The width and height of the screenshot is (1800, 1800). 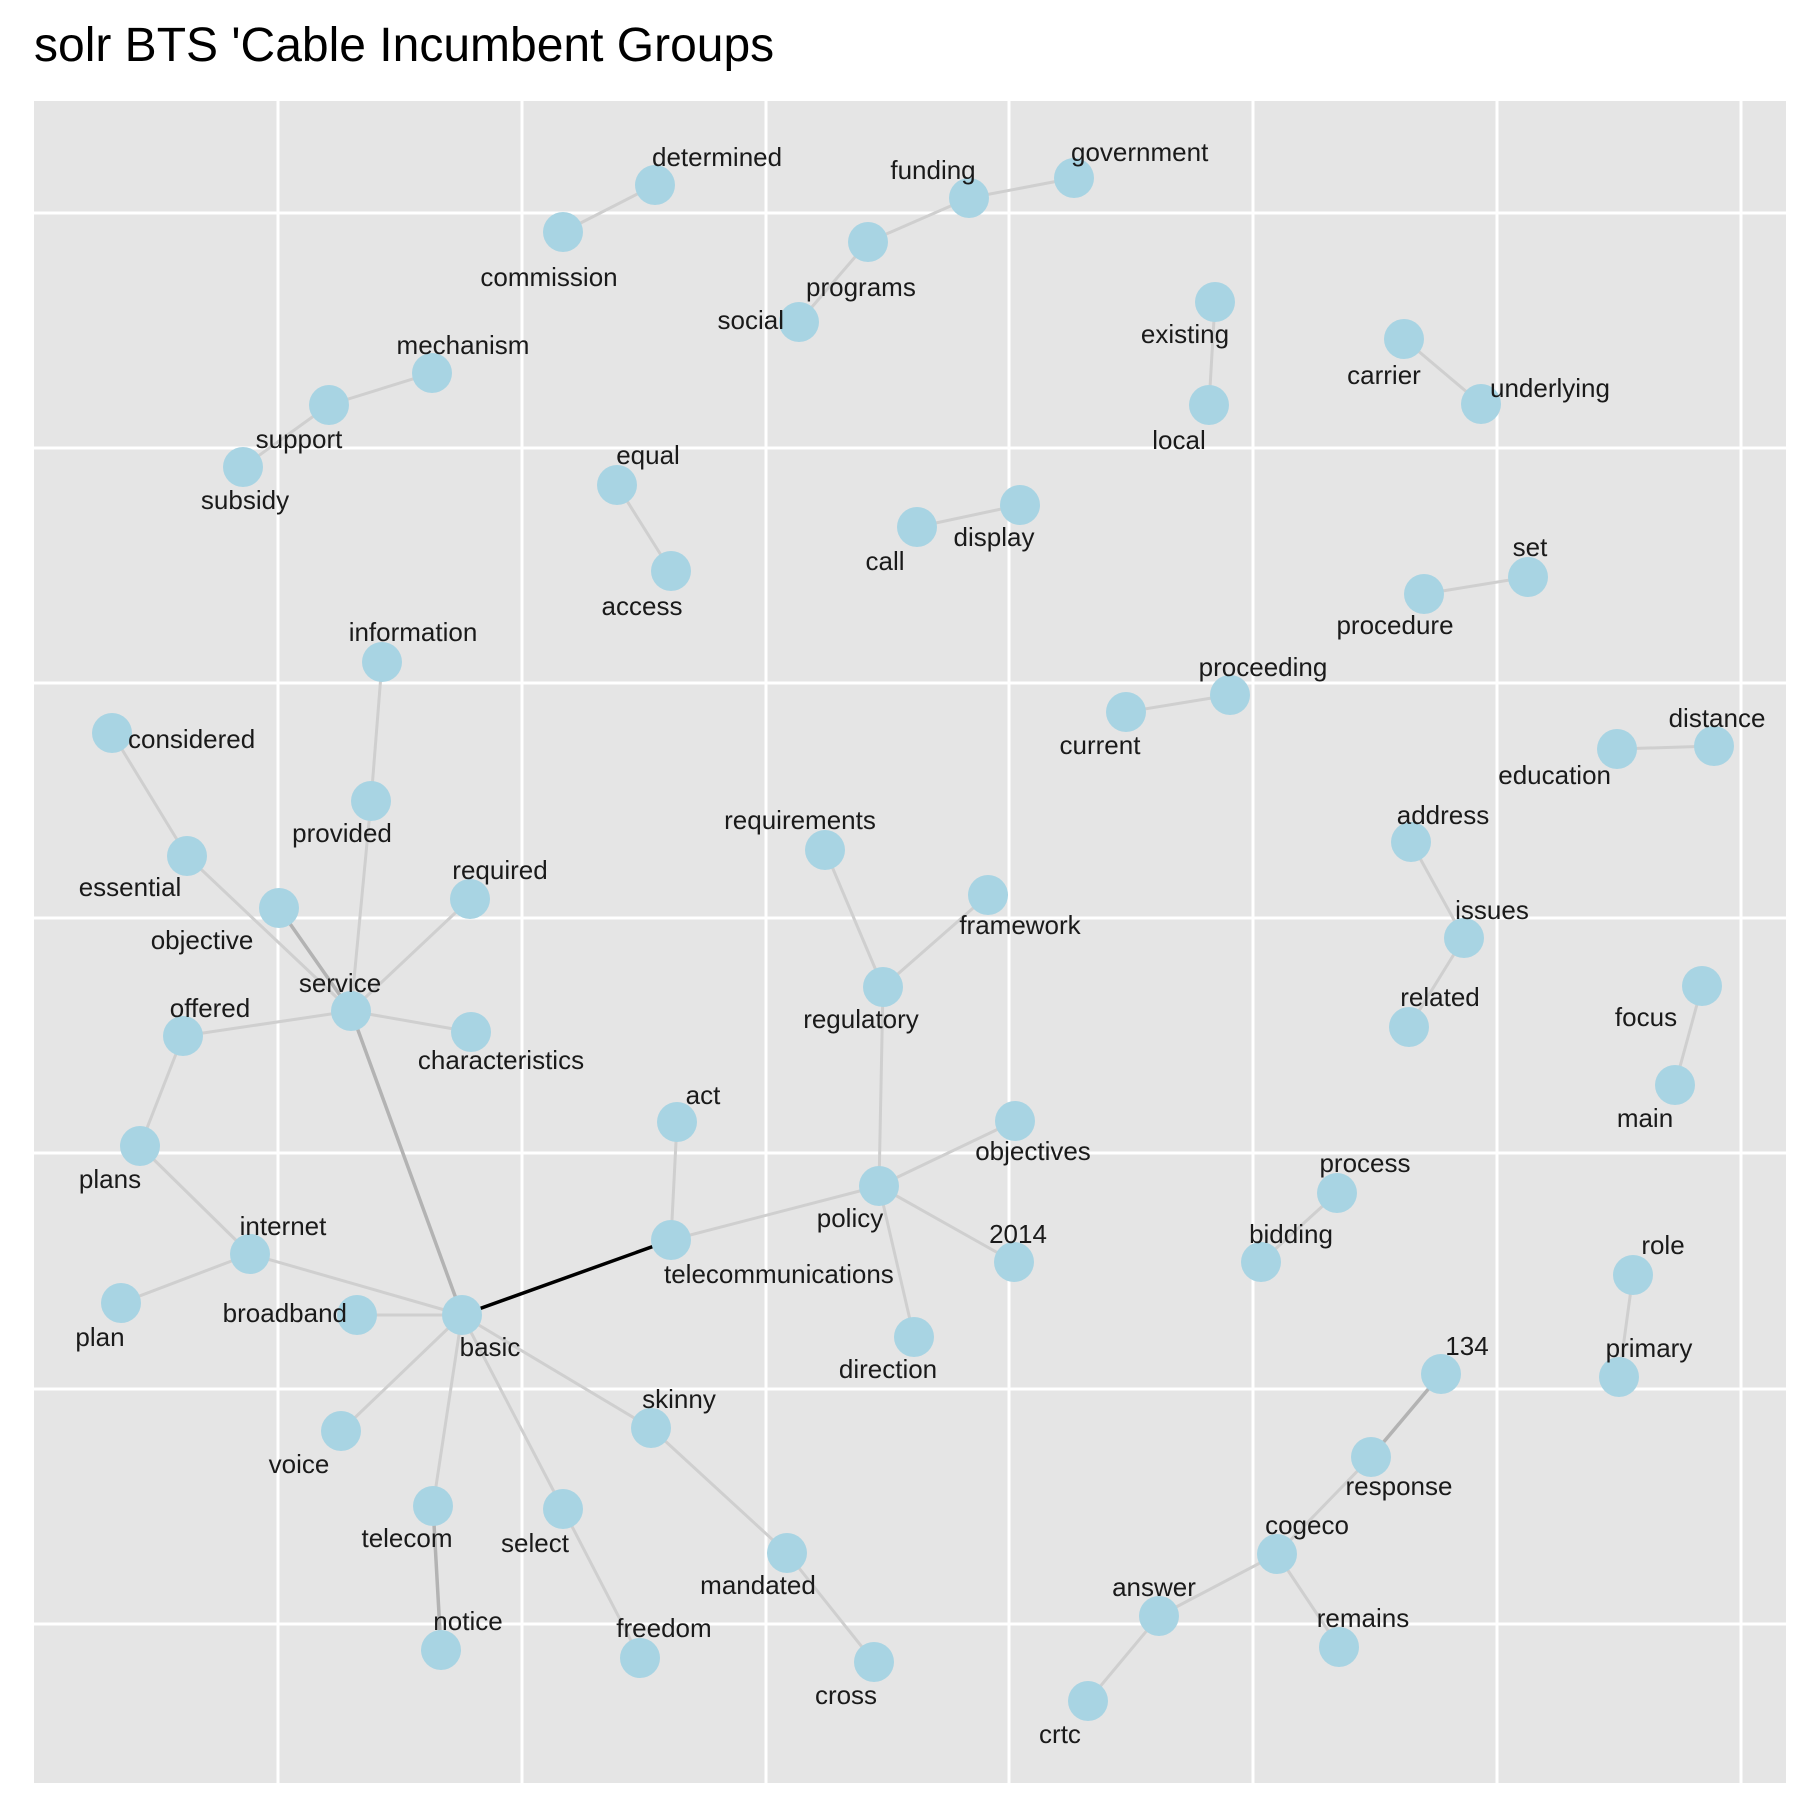 What do you see at coordinates (914, 1337) in the screenshot?
I see `node-direction` at bounding box center [914, 1337].